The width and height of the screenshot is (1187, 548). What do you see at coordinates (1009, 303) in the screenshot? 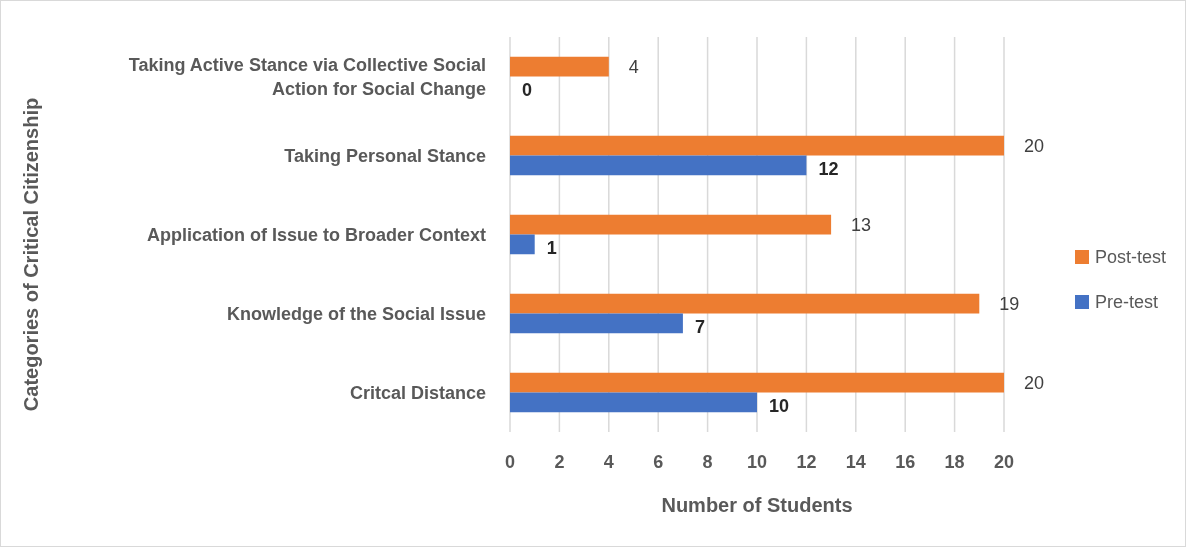
I see `data-label: 19` at bounding box center [1009, 303].